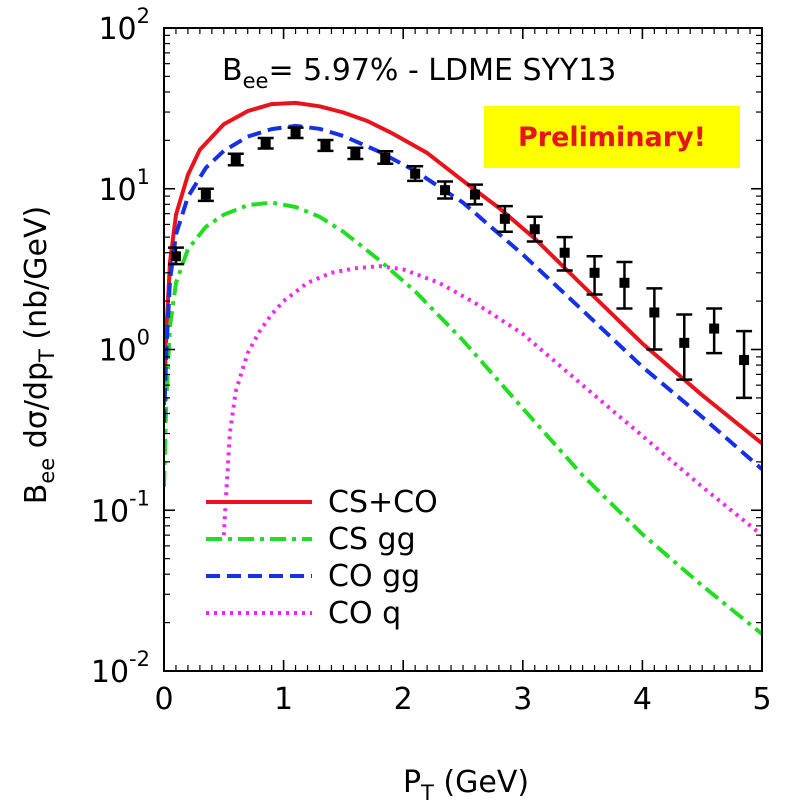 This screenshot has width=794, height=810. I want to click on preliminary-badge: Preliminary!, so click(612, 137).